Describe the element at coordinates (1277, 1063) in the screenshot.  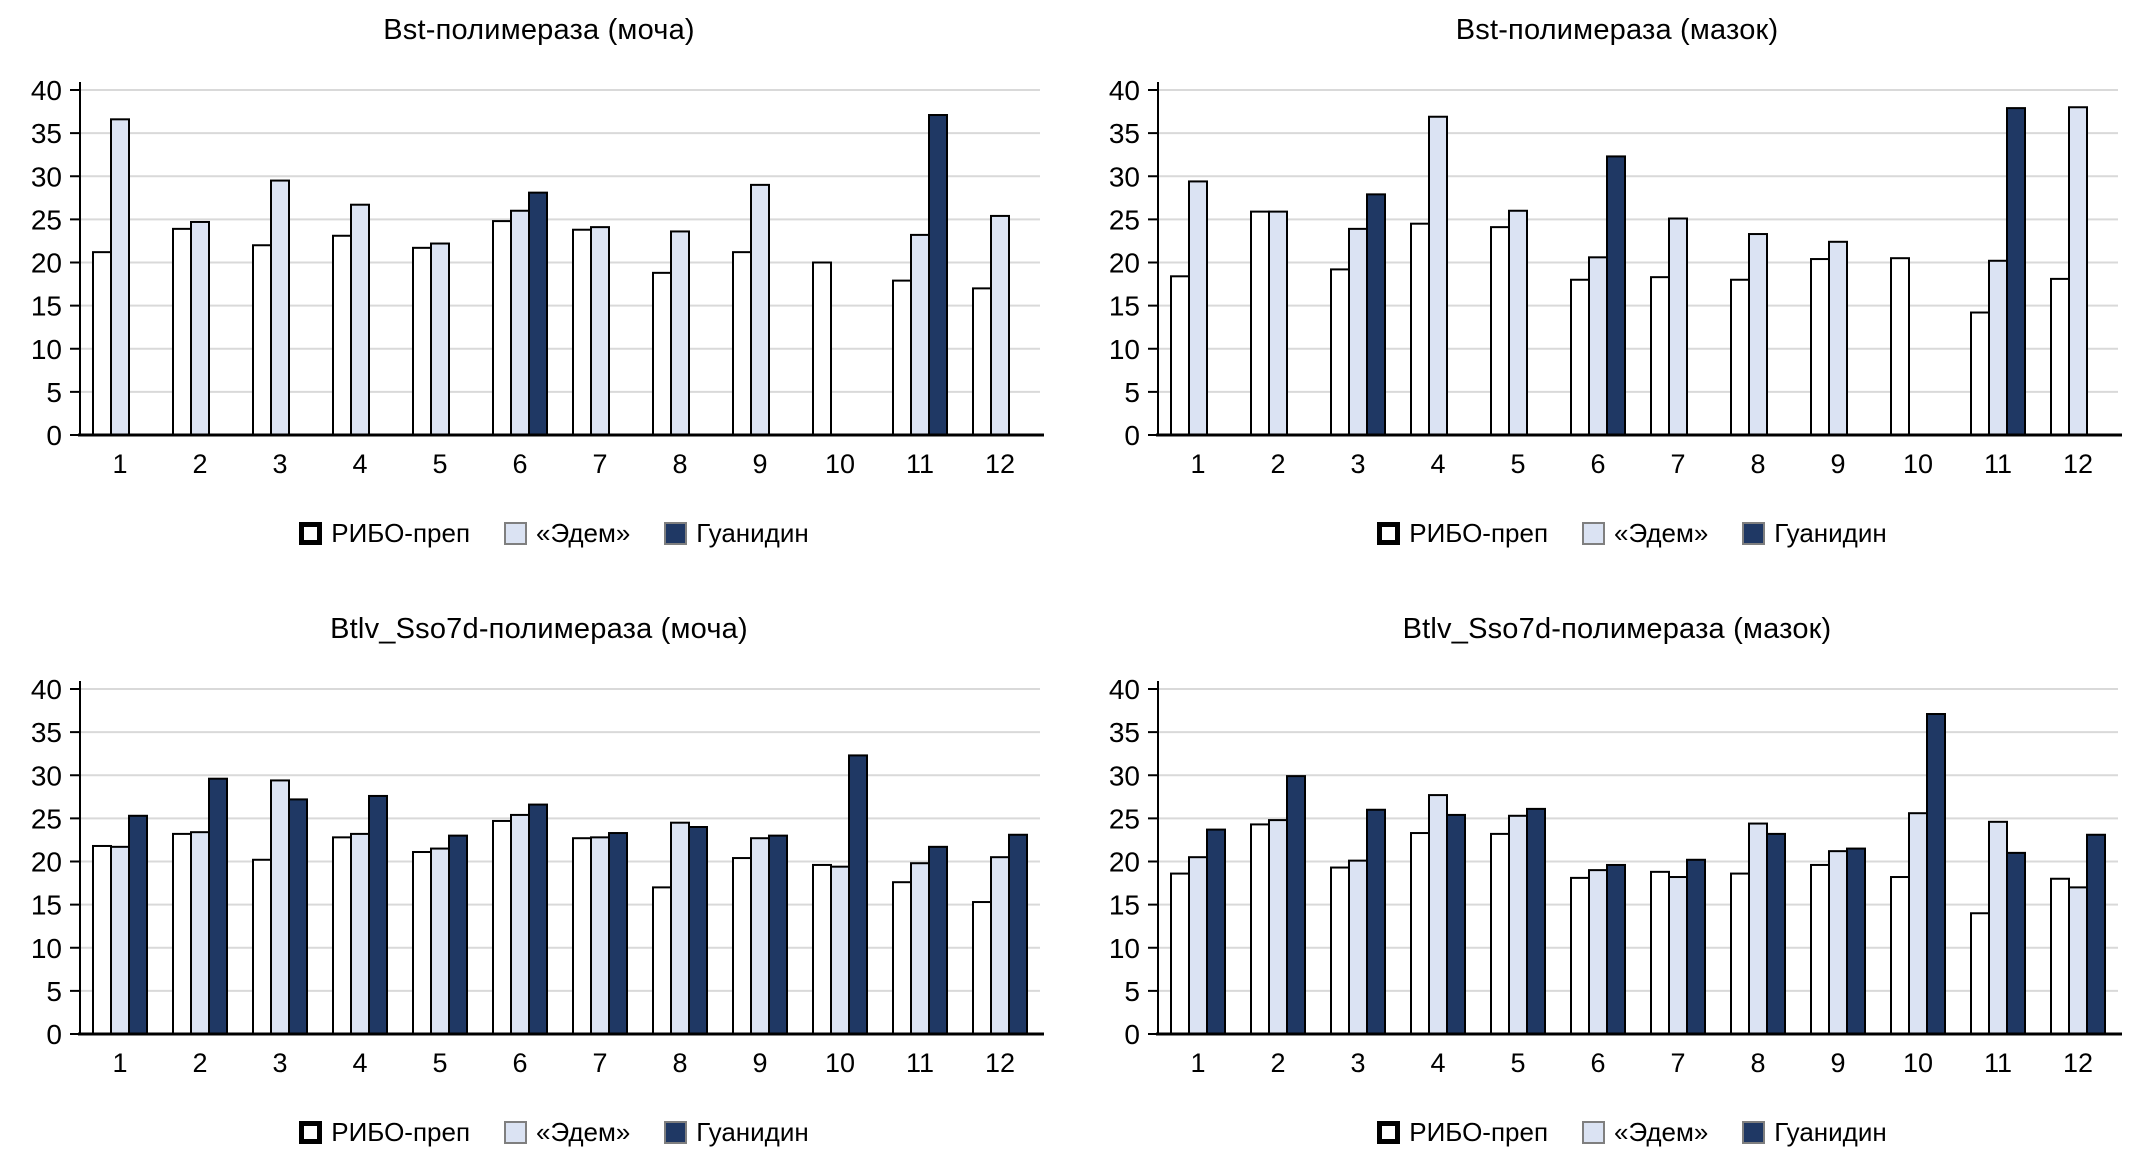
I see `x-axis-label: 2` at that location.